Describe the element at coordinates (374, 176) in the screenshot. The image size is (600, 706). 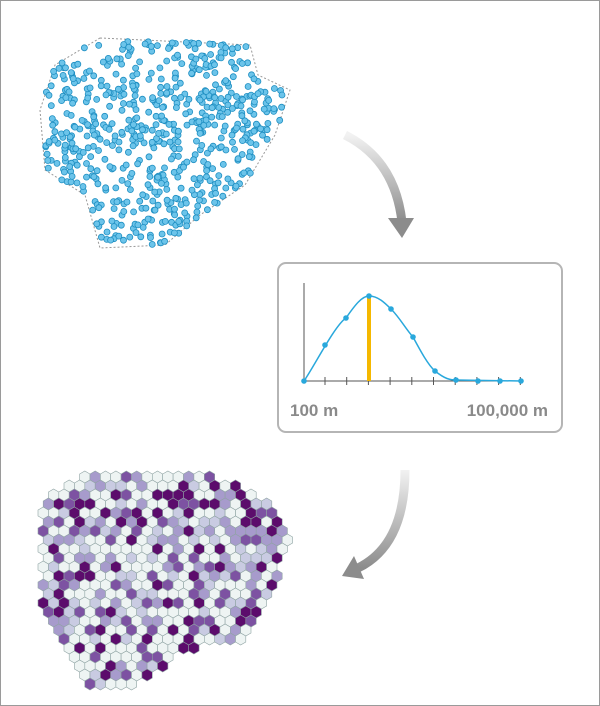
I see `arrow` at that location.